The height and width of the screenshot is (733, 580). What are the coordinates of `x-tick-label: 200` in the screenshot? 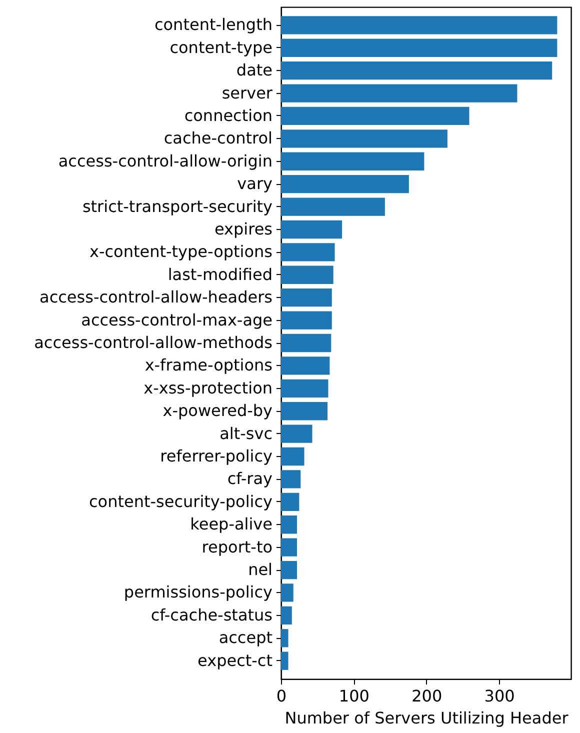 It's located at (427, 696).